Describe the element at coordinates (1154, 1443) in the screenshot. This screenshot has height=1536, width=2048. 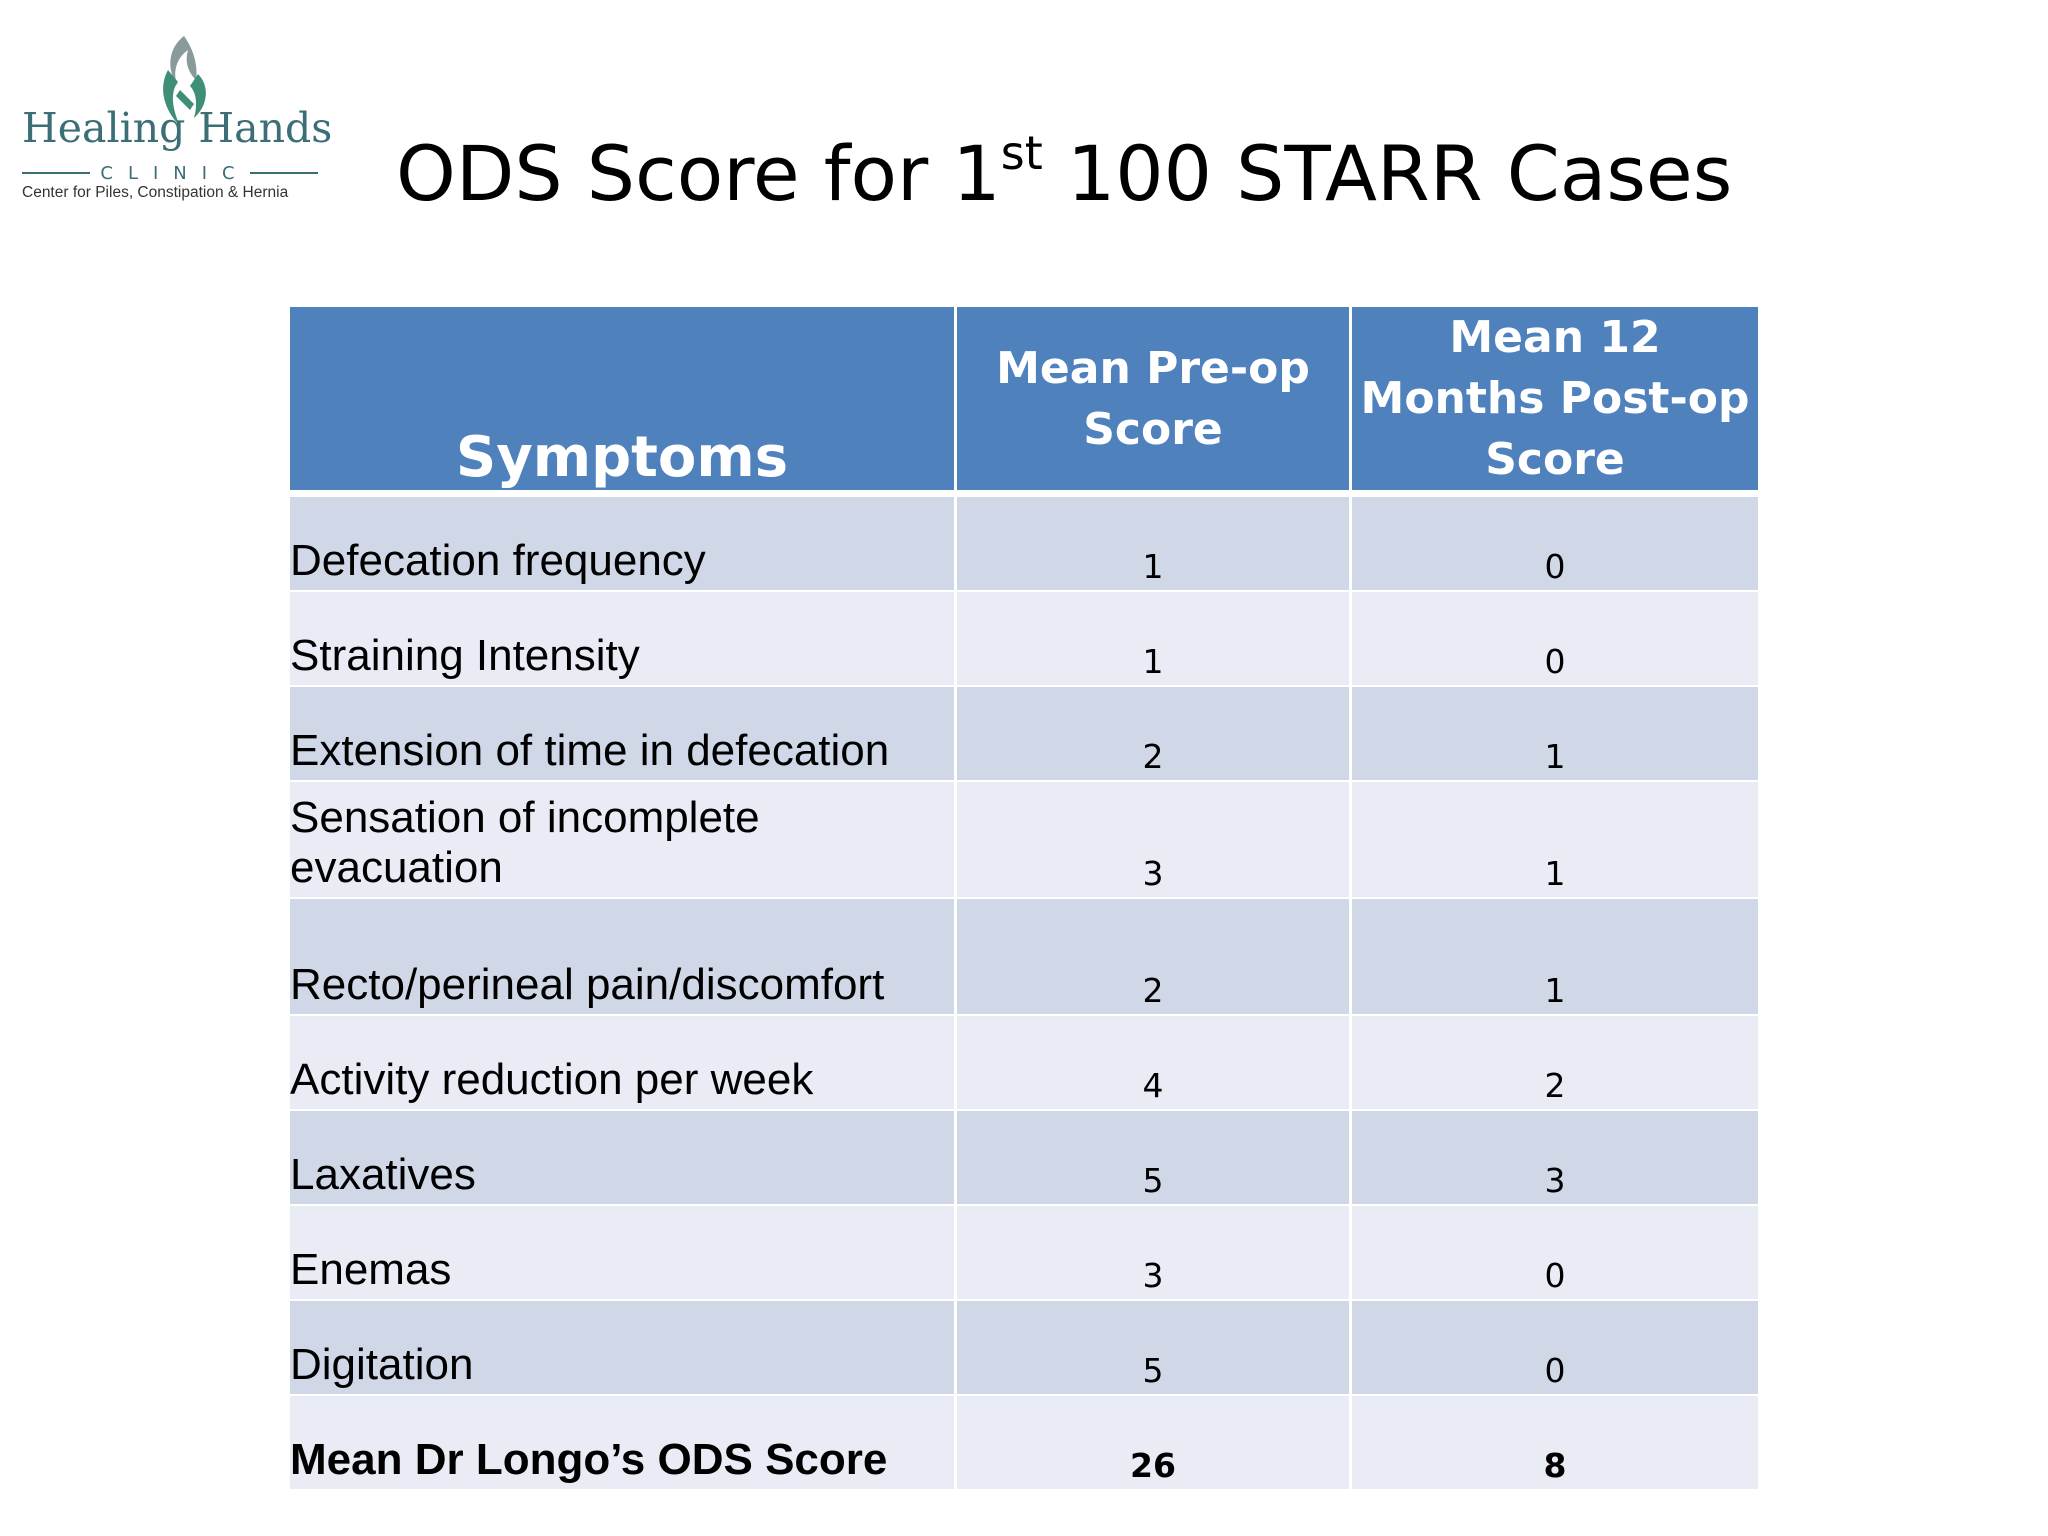
I see `total-preop-cell: 26` at that location.